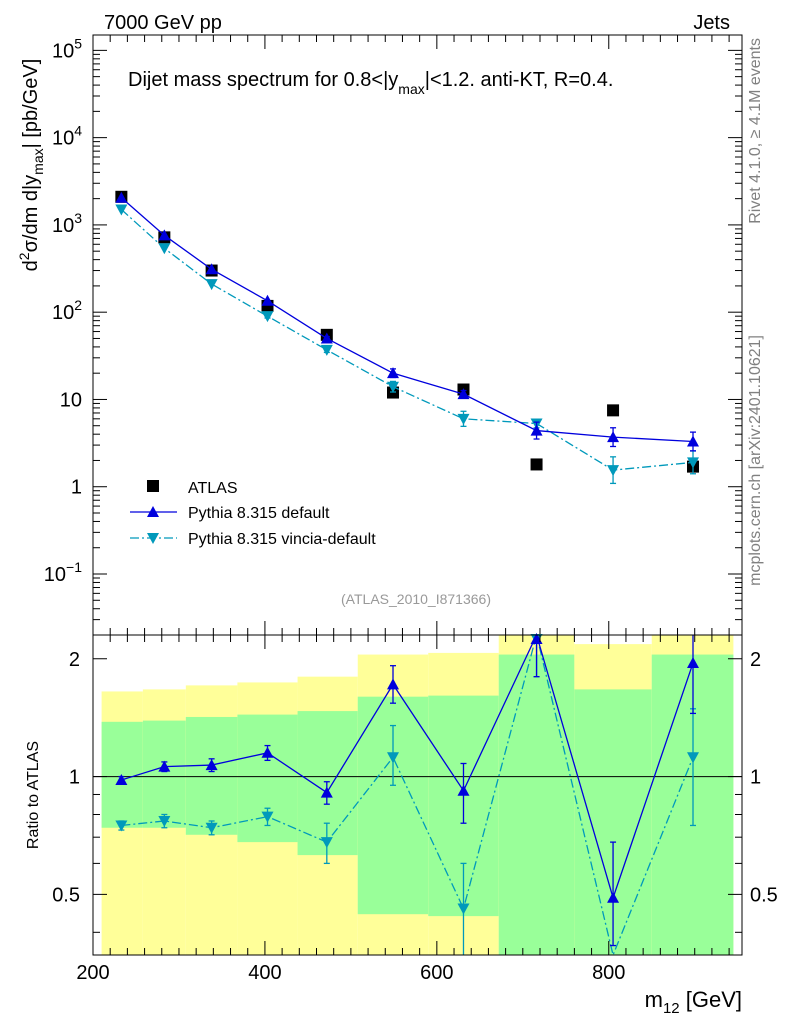 The width and height of the screenshot is (786, 1024). Describe the element at coordinates (67, 310) in the screenshot. I see `main-y-tick-label: 10²` at that location.